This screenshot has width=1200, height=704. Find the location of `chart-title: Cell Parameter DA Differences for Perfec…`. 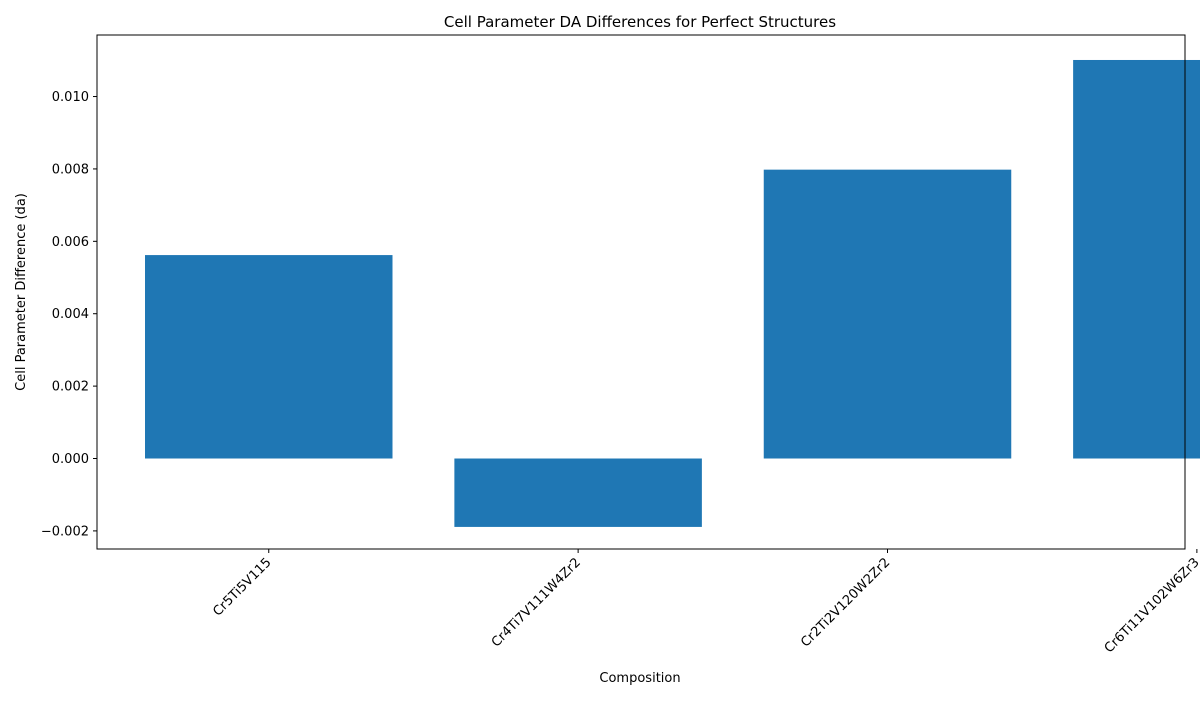

chart-title: Cell Parameter DA Differences for Perfec… is located at coordinates (640, 22).